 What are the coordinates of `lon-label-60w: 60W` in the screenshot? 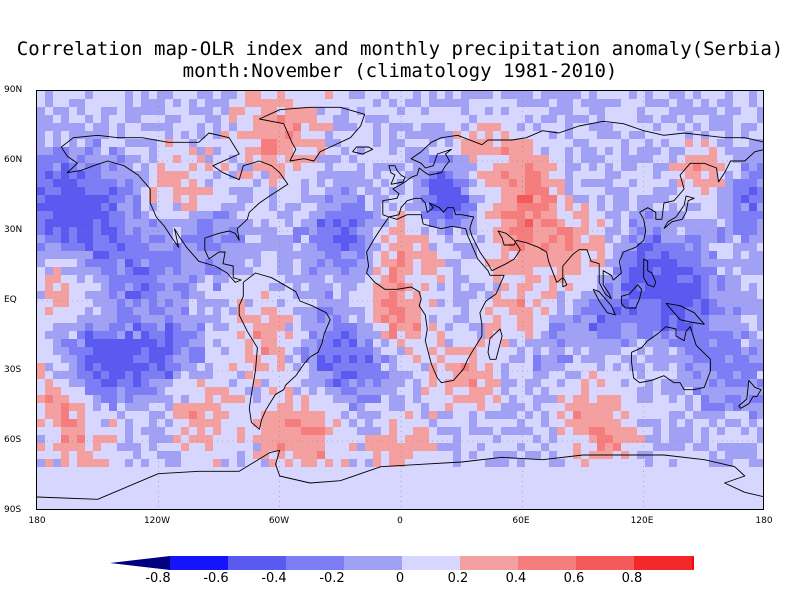 It's located at (279, 521).